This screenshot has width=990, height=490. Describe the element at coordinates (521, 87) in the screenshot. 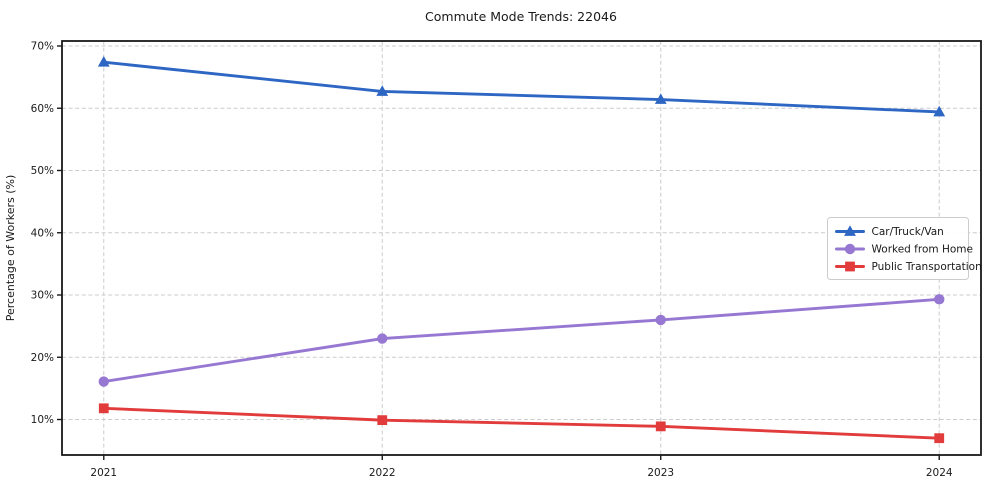

I see `series-line-car-truck-van` at that location.